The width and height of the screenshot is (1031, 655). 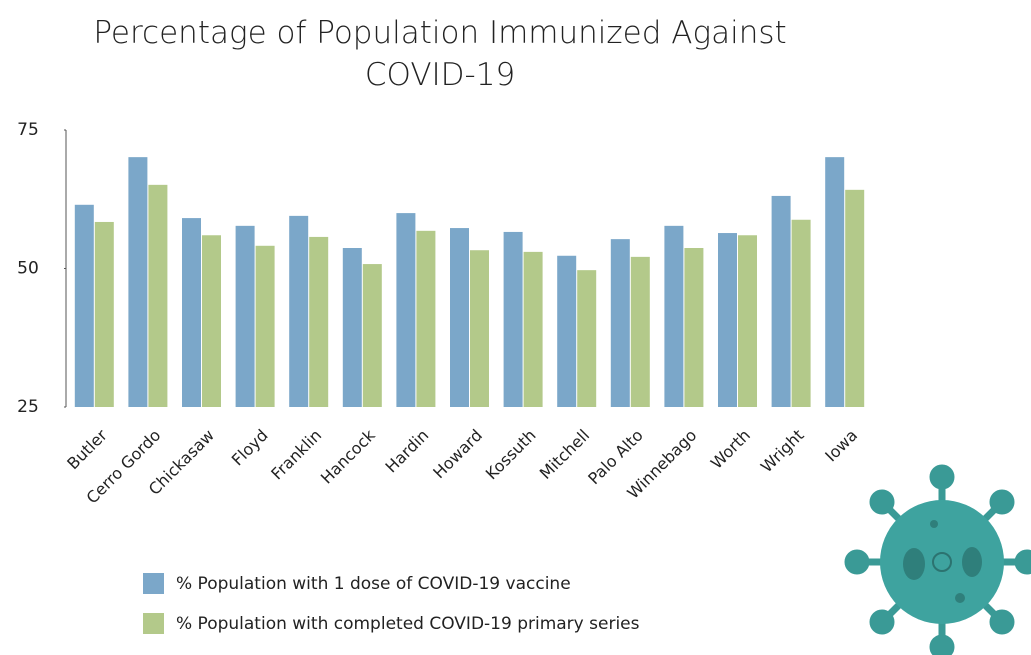 I want to click on x-tick-label: Butler, so click(x=87, y=449).